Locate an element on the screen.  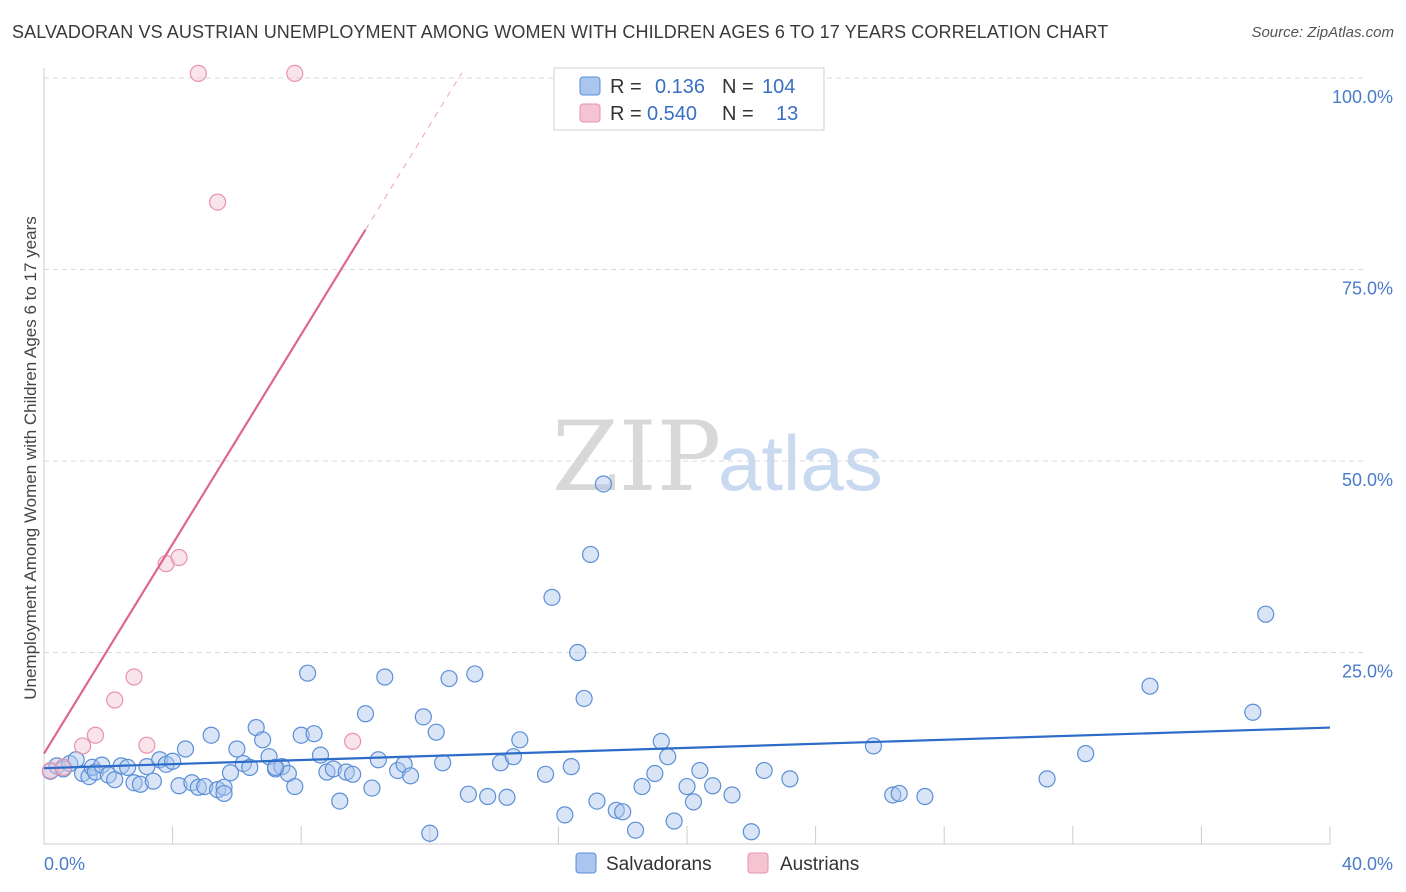
legend-r-value-1: 0.136 is located at coordinates (680, 87).